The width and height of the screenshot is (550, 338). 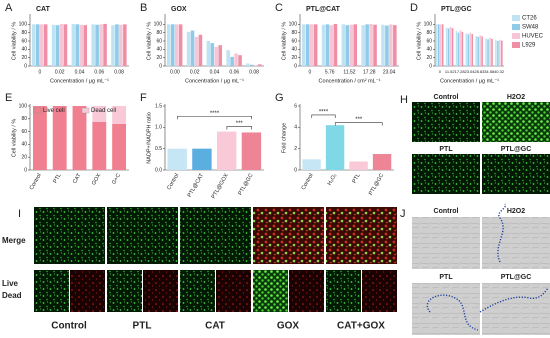 I want to click on panel-letter: I, so click(x=19, y=214).